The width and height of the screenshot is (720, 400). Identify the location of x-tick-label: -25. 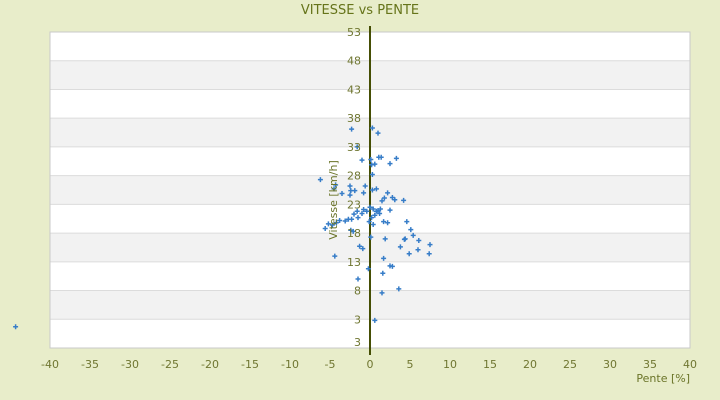
(170, 364).